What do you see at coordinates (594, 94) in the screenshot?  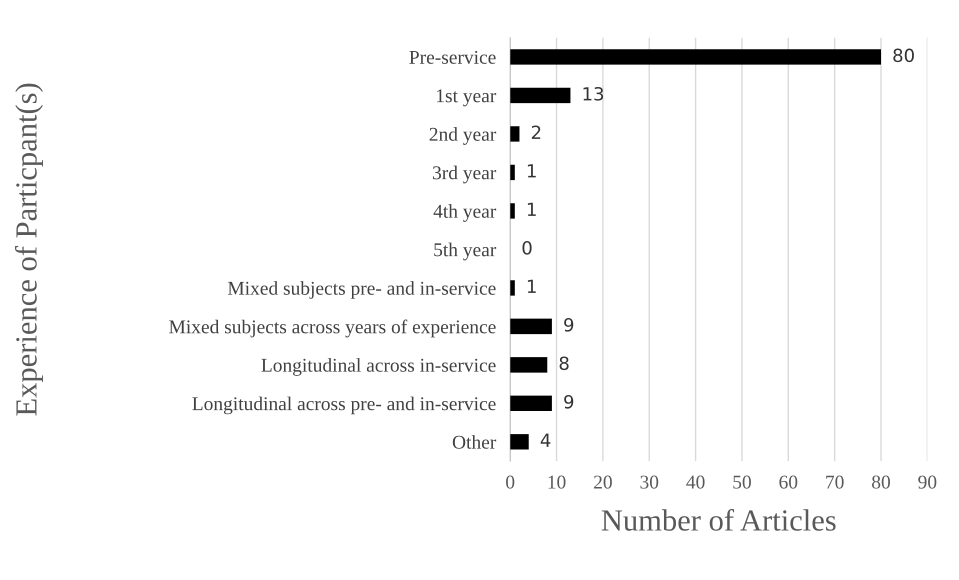 I see `data-label: 13` at bounding box center [594, 94].